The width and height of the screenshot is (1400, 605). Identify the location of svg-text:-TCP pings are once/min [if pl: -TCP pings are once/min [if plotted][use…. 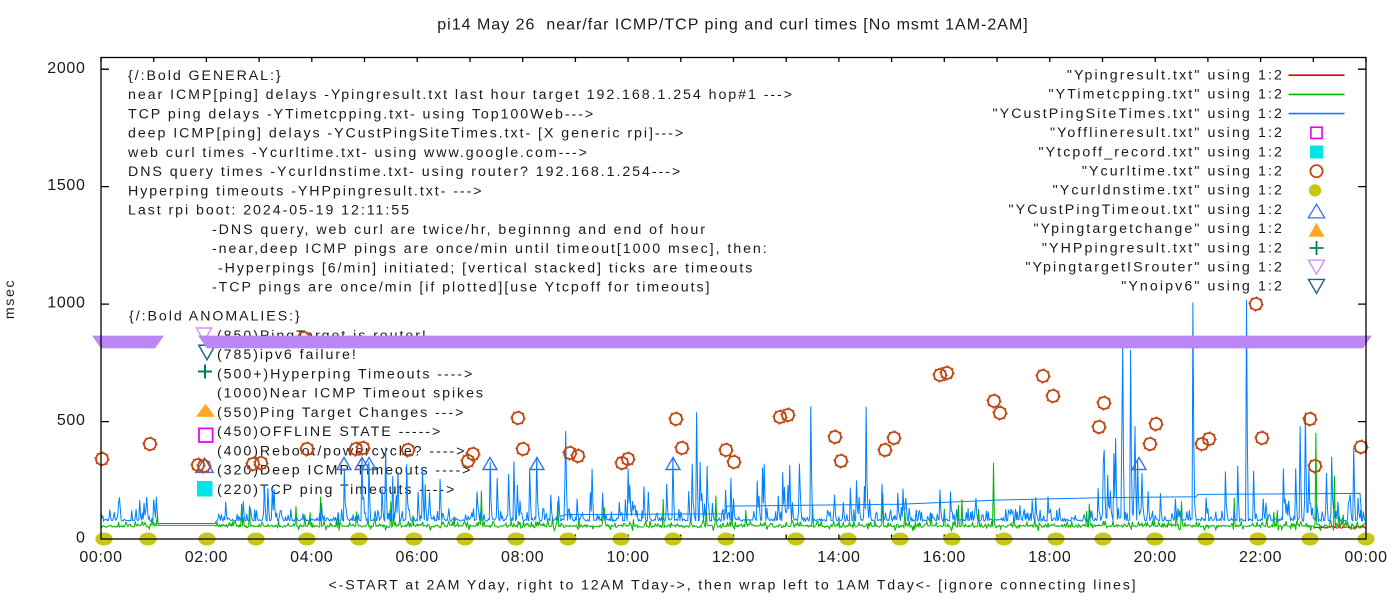
(461, 288).